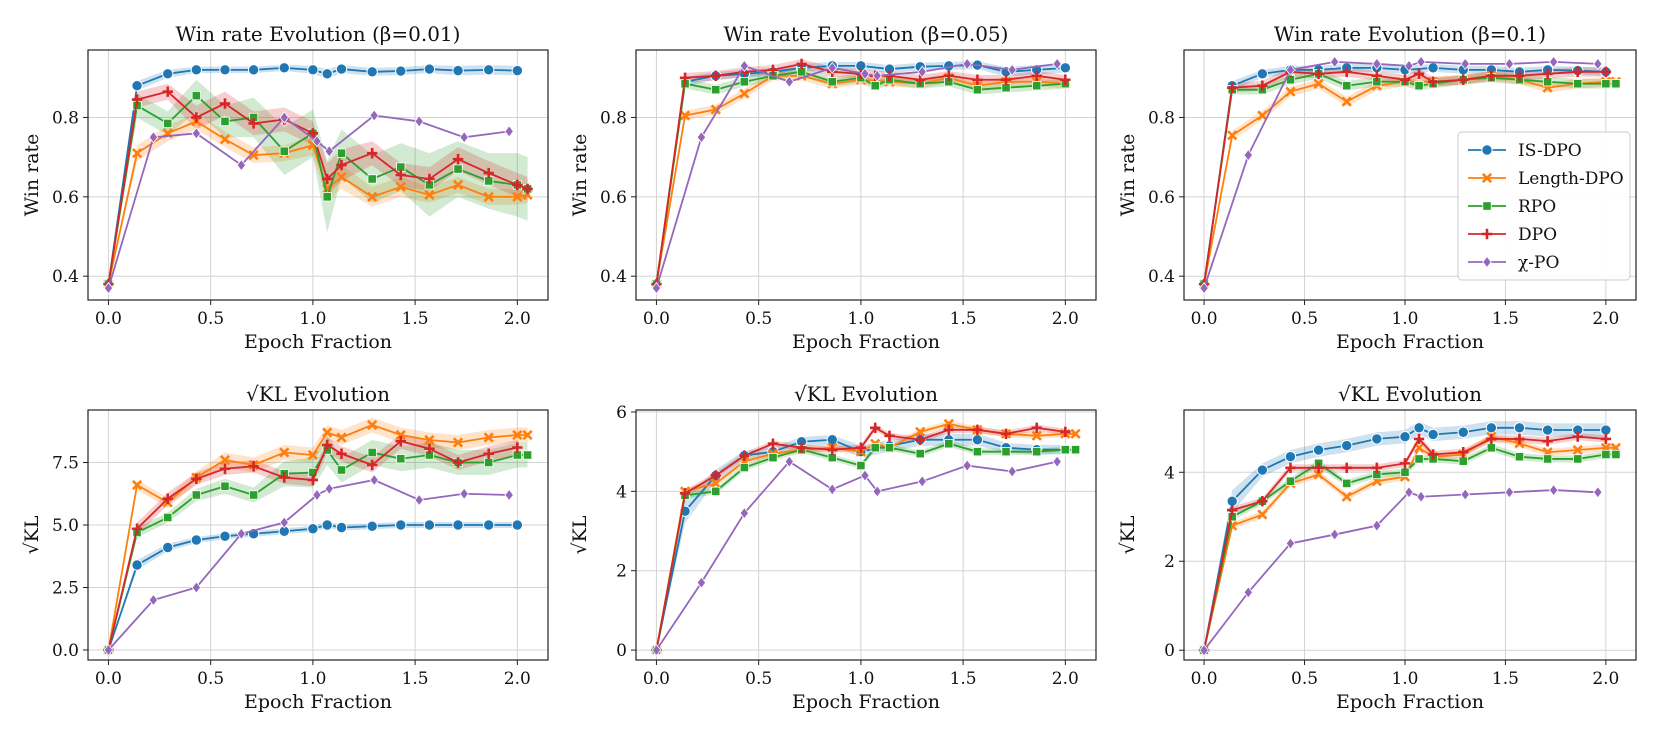 The height and width of the screenshot is (738, 1661). Describe the element at coordinates (613, 277) in the screenshot. I see `y-tick-label: 0.4` at that location.